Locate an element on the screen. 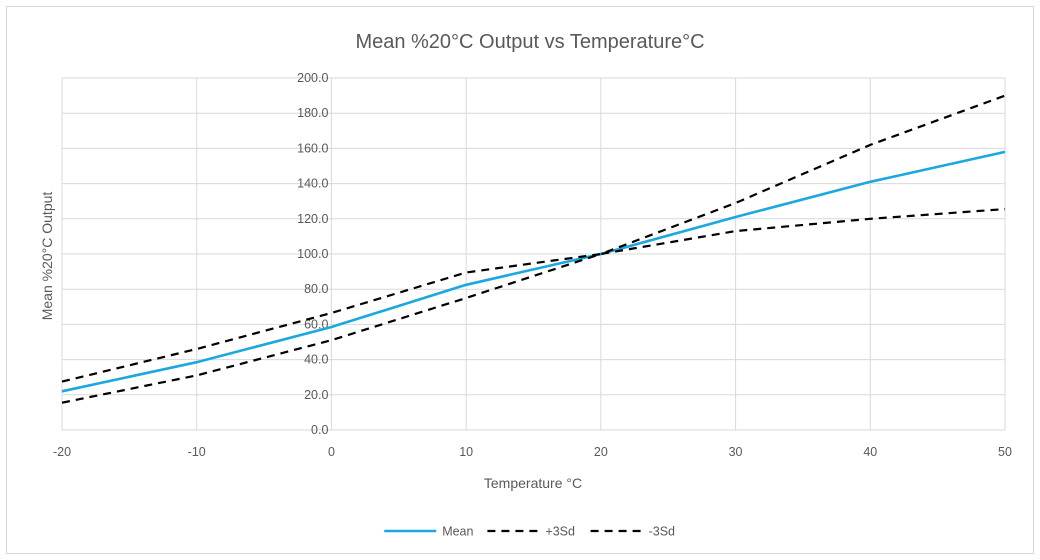 Image resolution: width=1040 pixels, height=560 pixels. legend: Mean +3Sd -3Sd is located at coordinates (529, 532).